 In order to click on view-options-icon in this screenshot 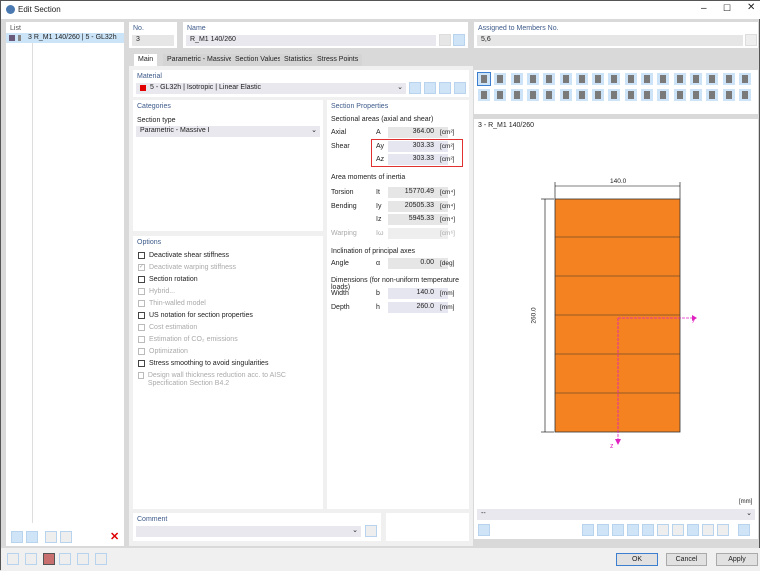, I will do `click(484, 530)`.